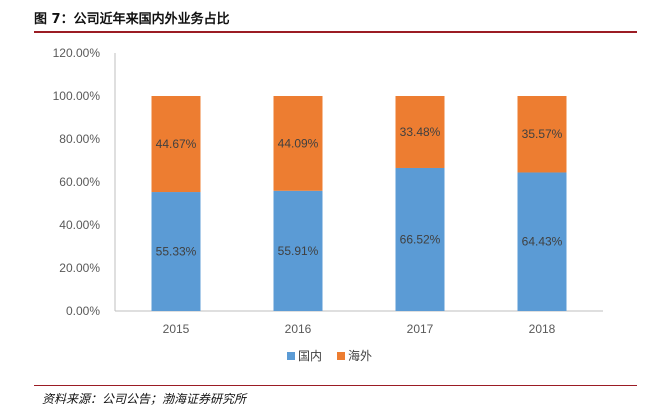 The height and width of the screenshot is (413, 647). What do you see at coordinates (79, 268) in the screenshot?
I see `y-tick-label: 20.00%` at bounding box center [79, 268].